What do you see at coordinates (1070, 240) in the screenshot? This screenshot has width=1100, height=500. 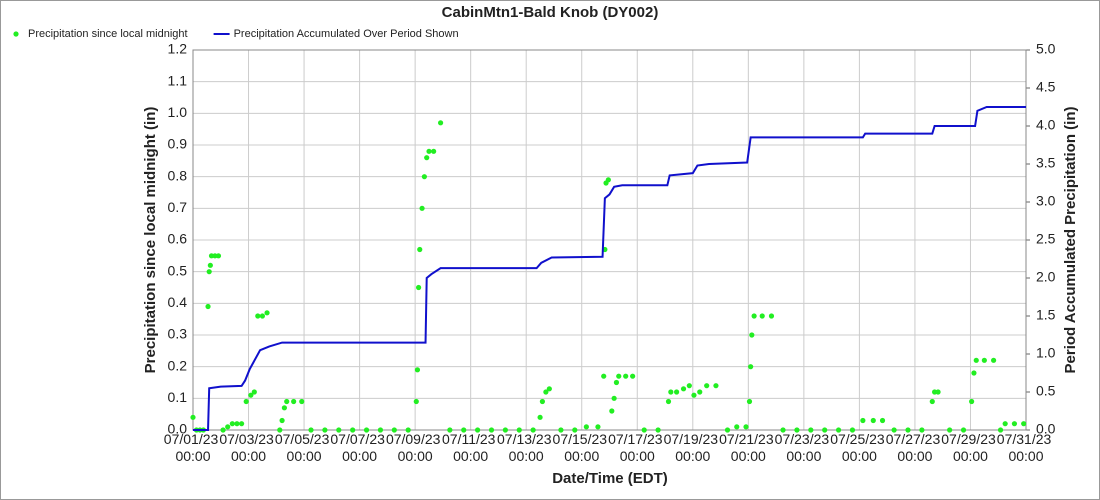 I see `y2-axis-title: Period Accumulated Precipitation (in)` at bounding box center [1070, 240].